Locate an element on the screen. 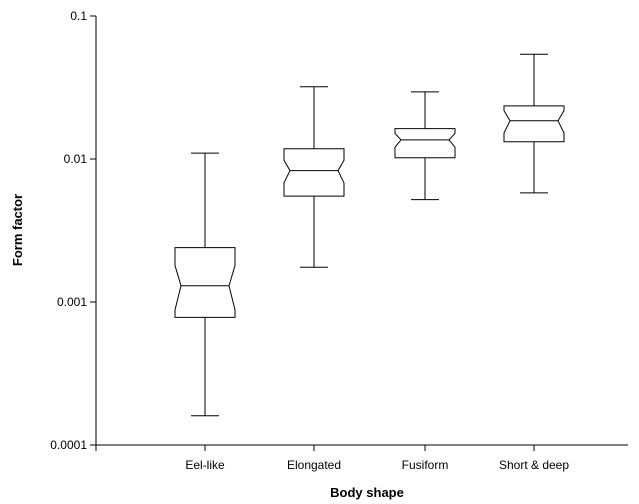 This screenshot has height=504, width=639. y-tick-label: 0.1 is located at coordinates (78, 16).